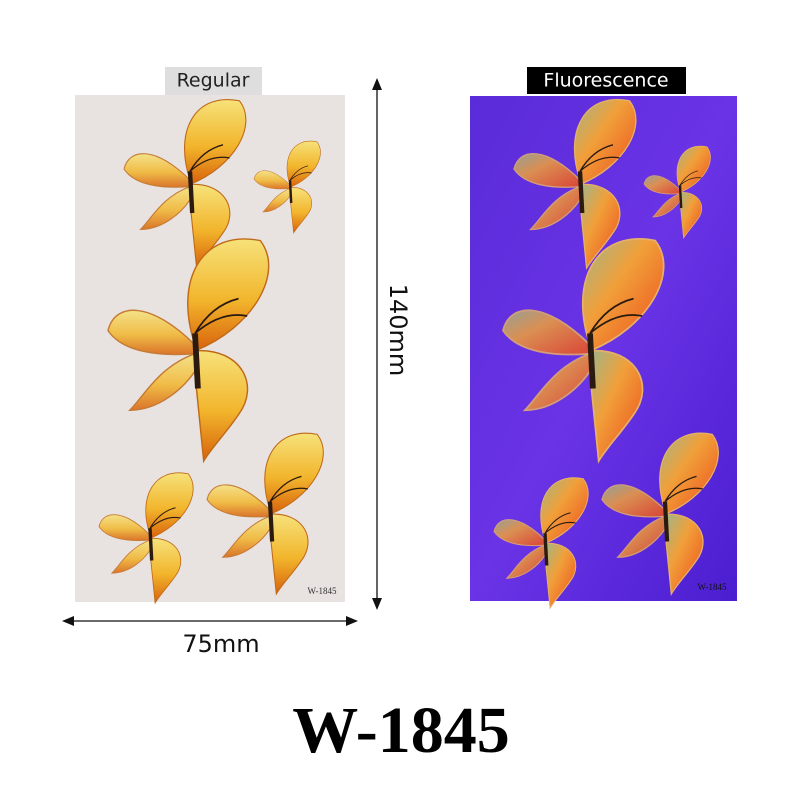  I want to click on width-arrow, so click(210, 621).